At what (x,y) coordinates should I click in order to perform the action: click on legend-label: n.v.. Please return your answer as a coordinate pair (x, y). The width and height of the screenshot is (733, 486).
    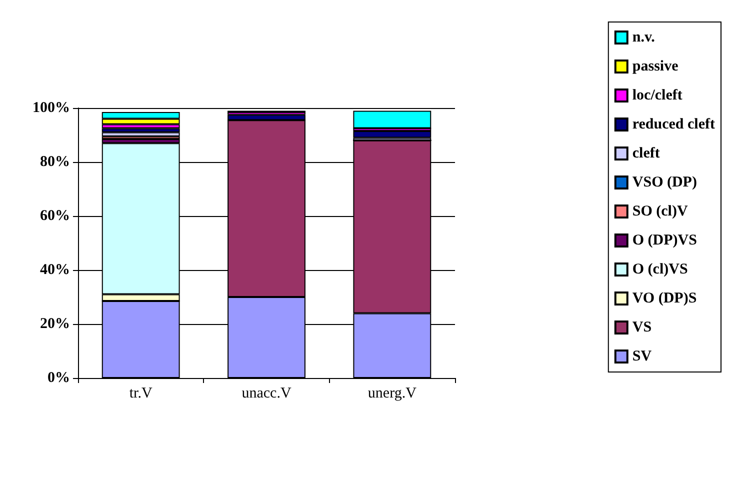
    Looking at the image, I should click on (644, 38).